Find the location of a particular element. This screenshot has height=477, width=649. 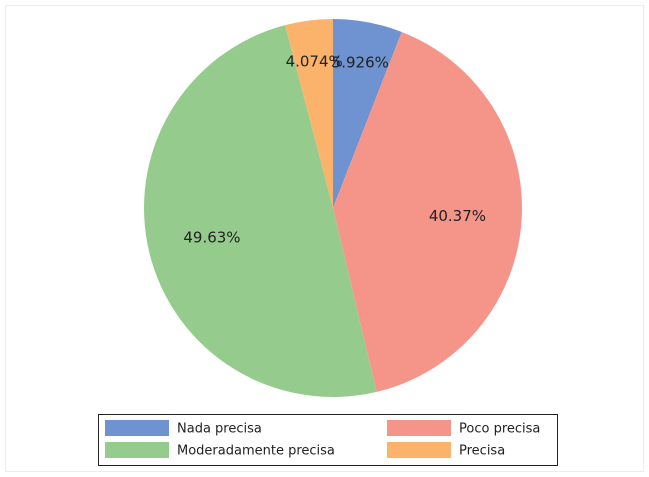

legend-label: Poco precisa is located at coordinates (499, 429).